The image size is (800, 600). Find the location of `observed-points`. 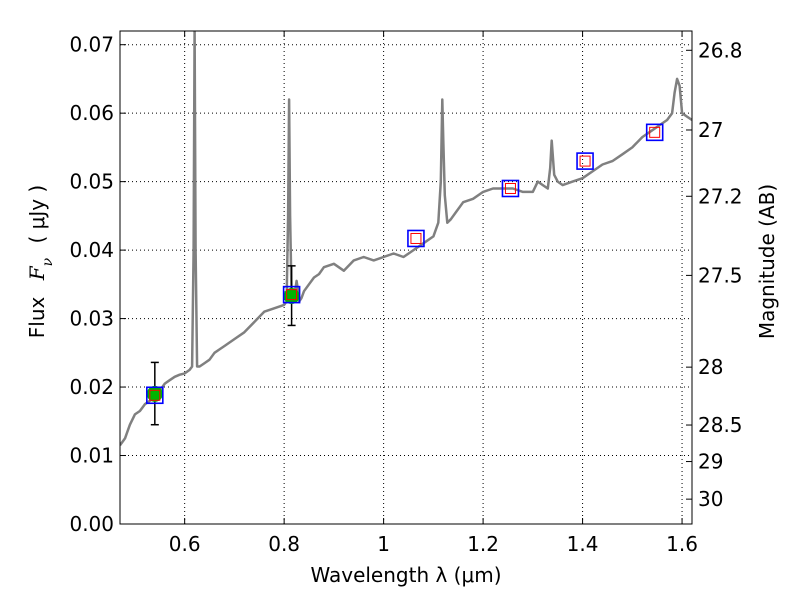

observed-points is located at coordinates (223, 344).